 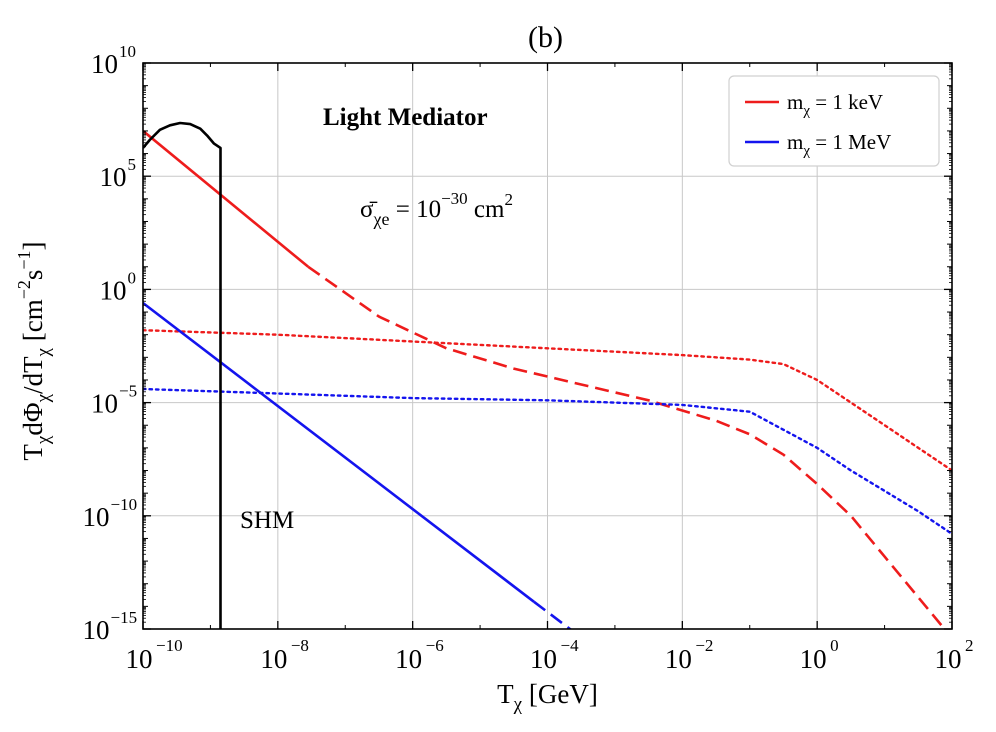 I want to click on x-label-t: T, so click(x=505, y=694).